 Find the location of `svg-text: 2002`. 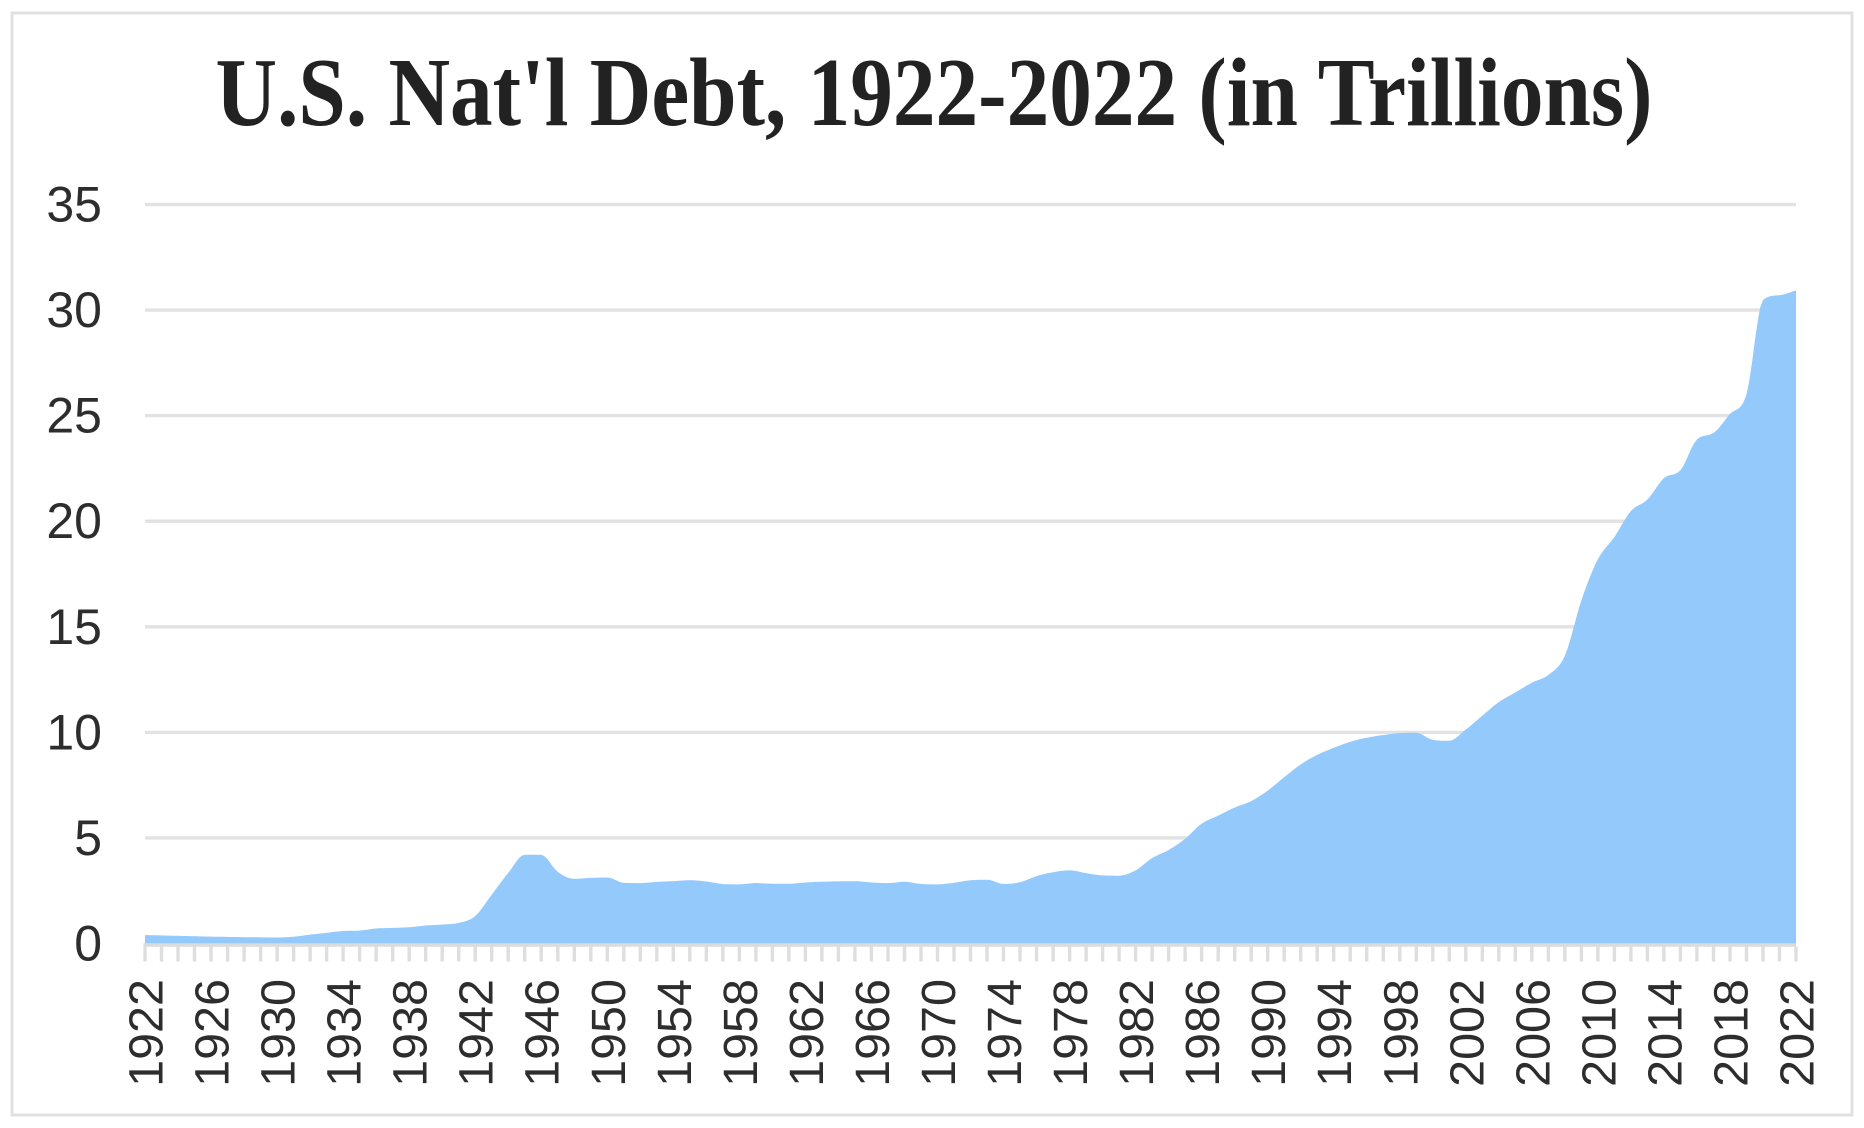

svg-text: 2002 is located at coordinates (1467, 1033).